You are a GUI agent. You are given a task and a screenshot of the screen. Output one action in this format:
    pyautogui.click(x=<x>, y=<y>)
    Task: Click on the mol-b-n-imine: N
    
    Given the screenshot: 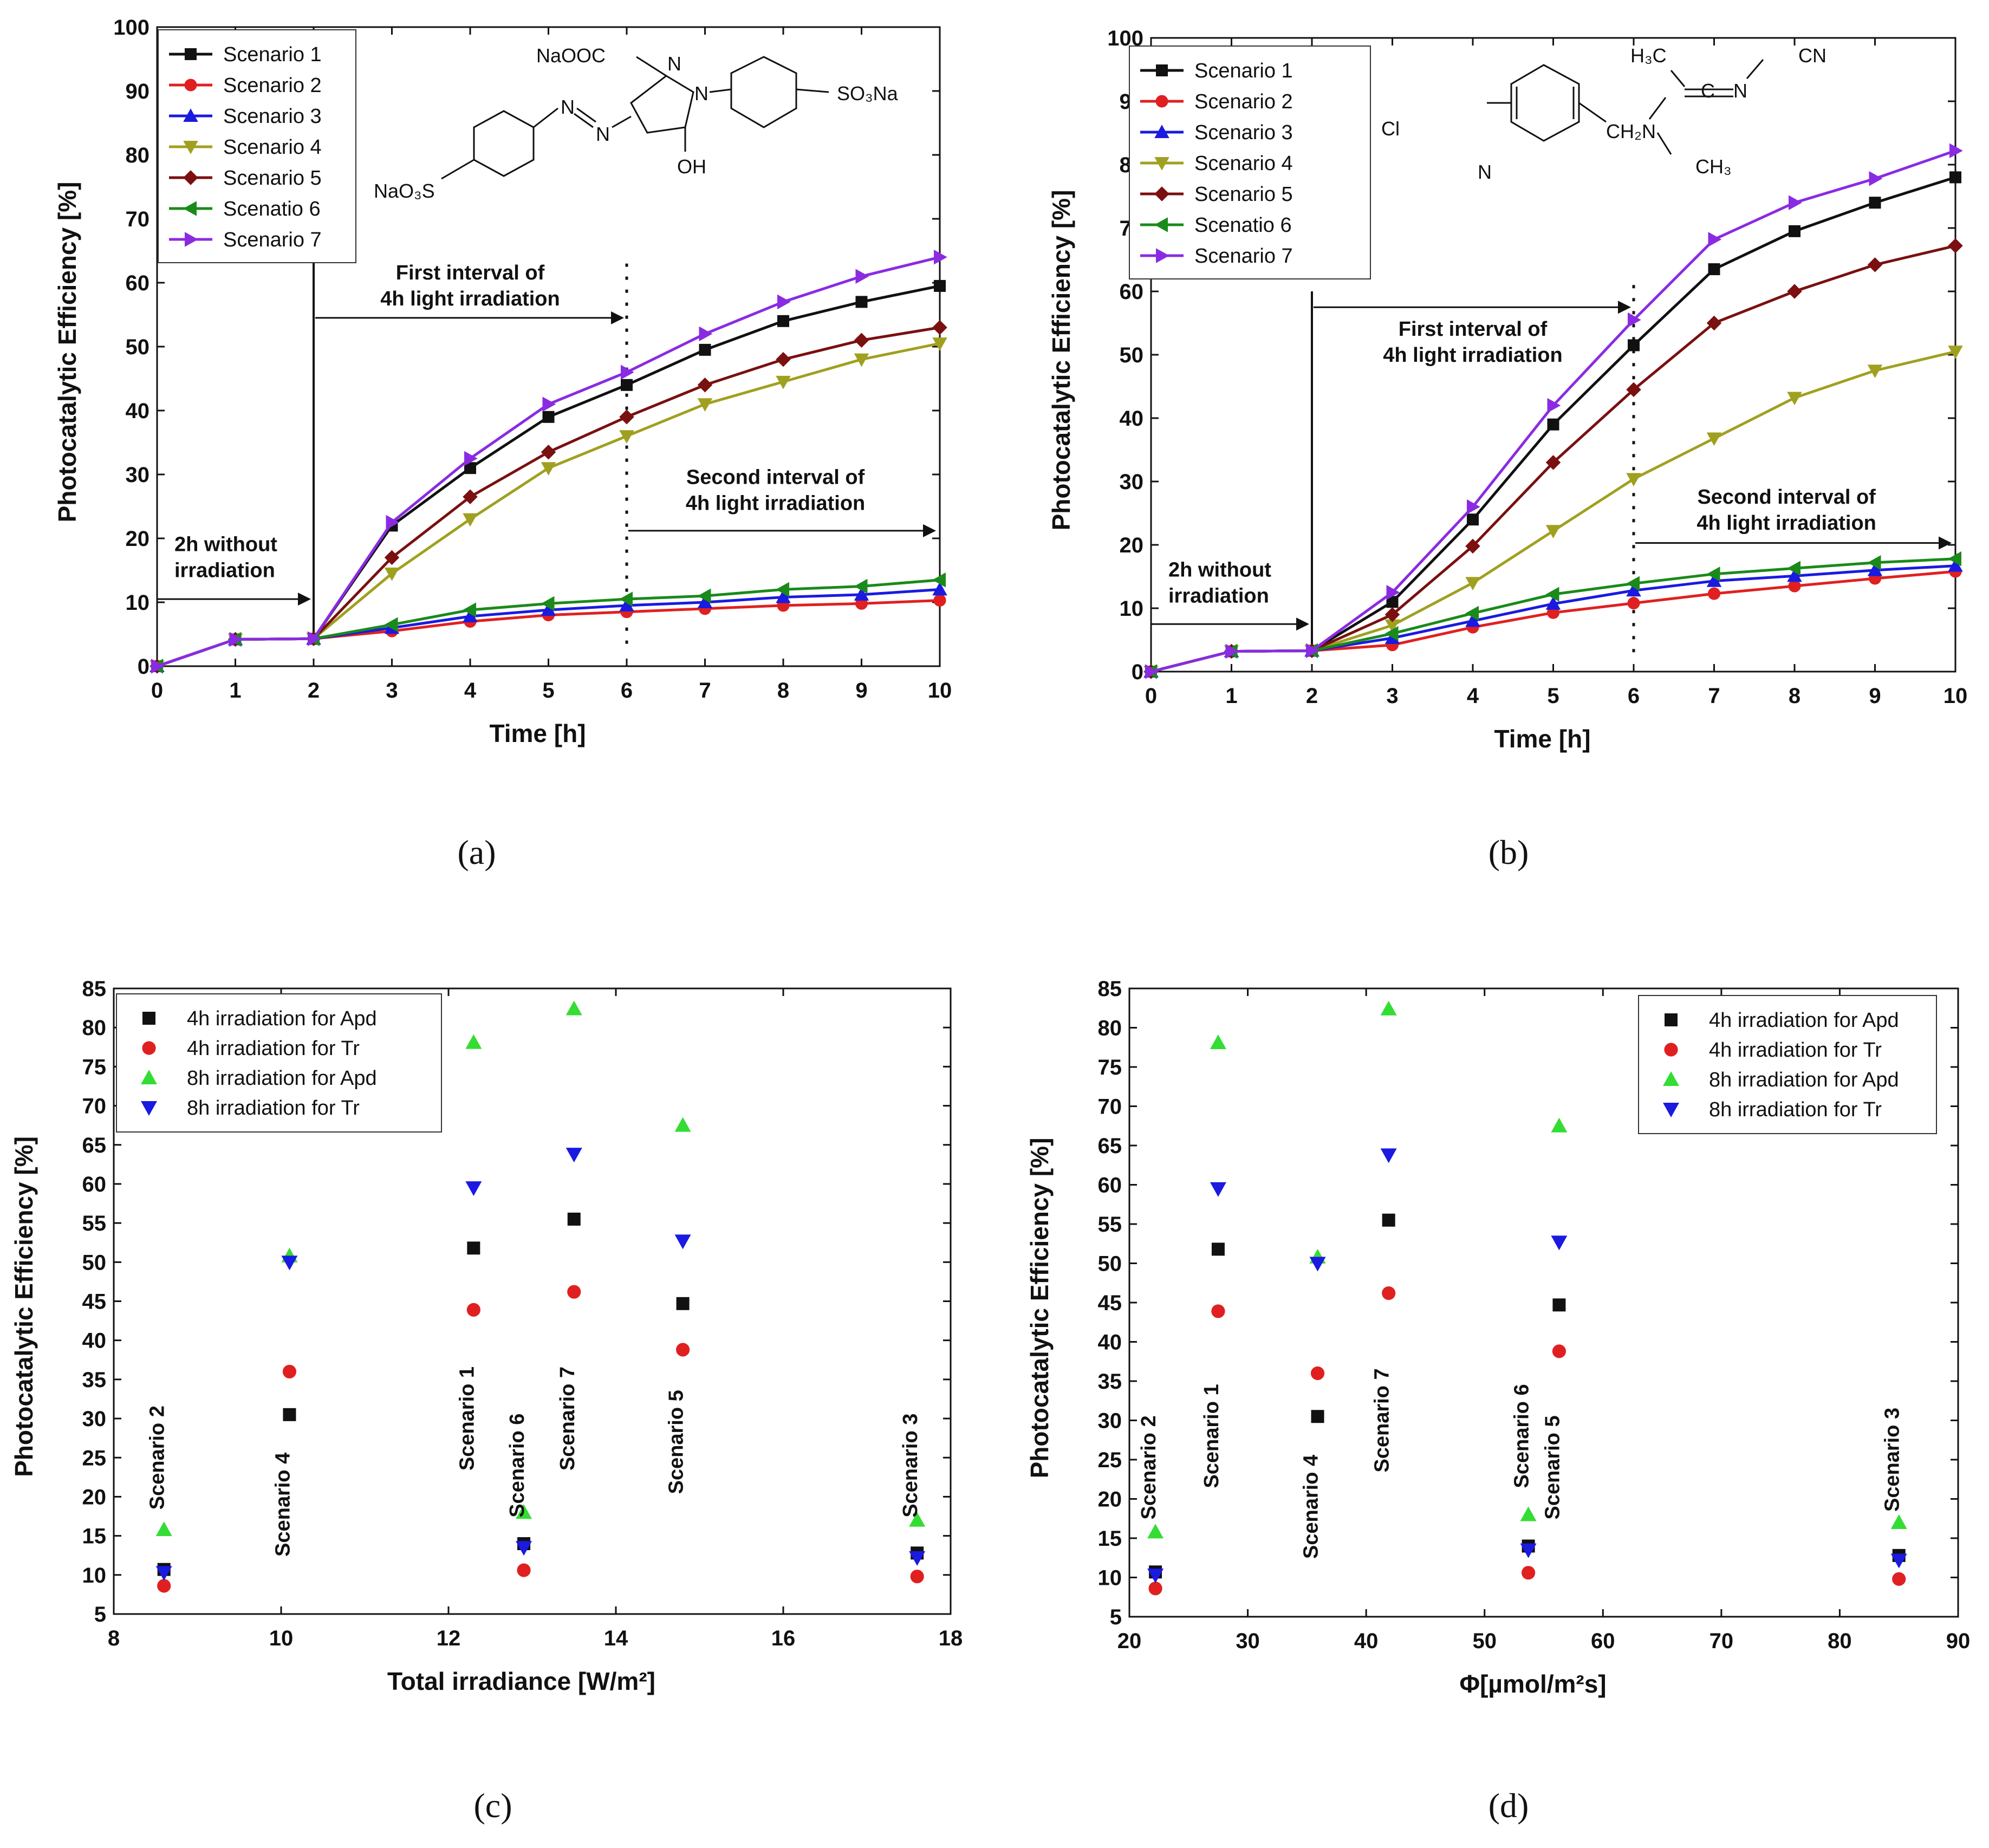 What is the action you would take?
    pyautogui.click(x=1740, y=91)
    